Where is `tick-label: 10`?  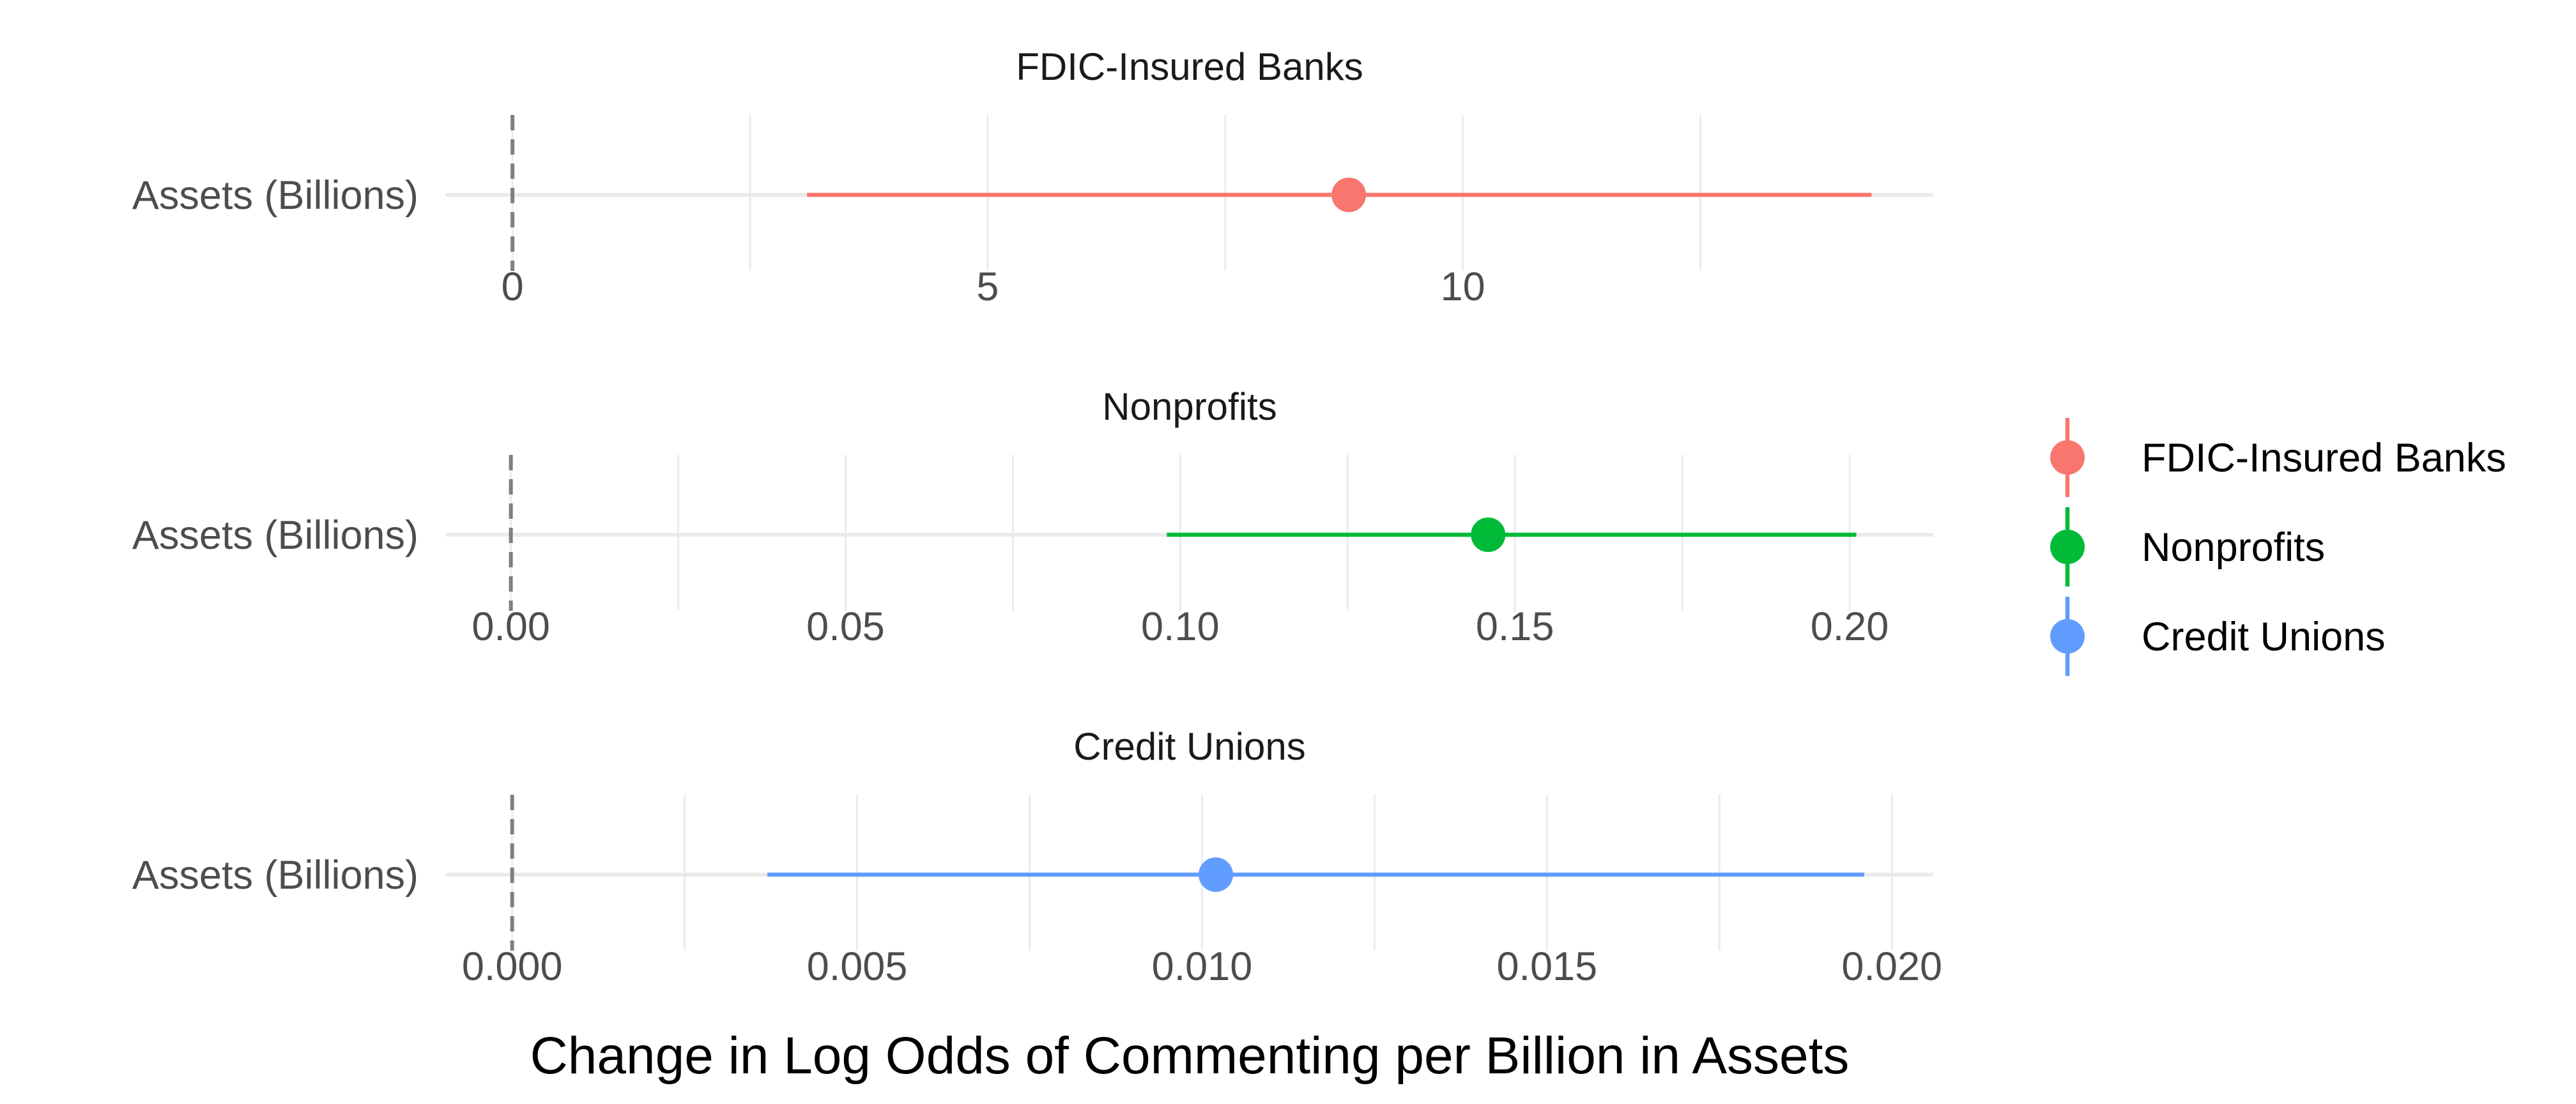 tick-label: 10 is located at coordinates (1463, 286).